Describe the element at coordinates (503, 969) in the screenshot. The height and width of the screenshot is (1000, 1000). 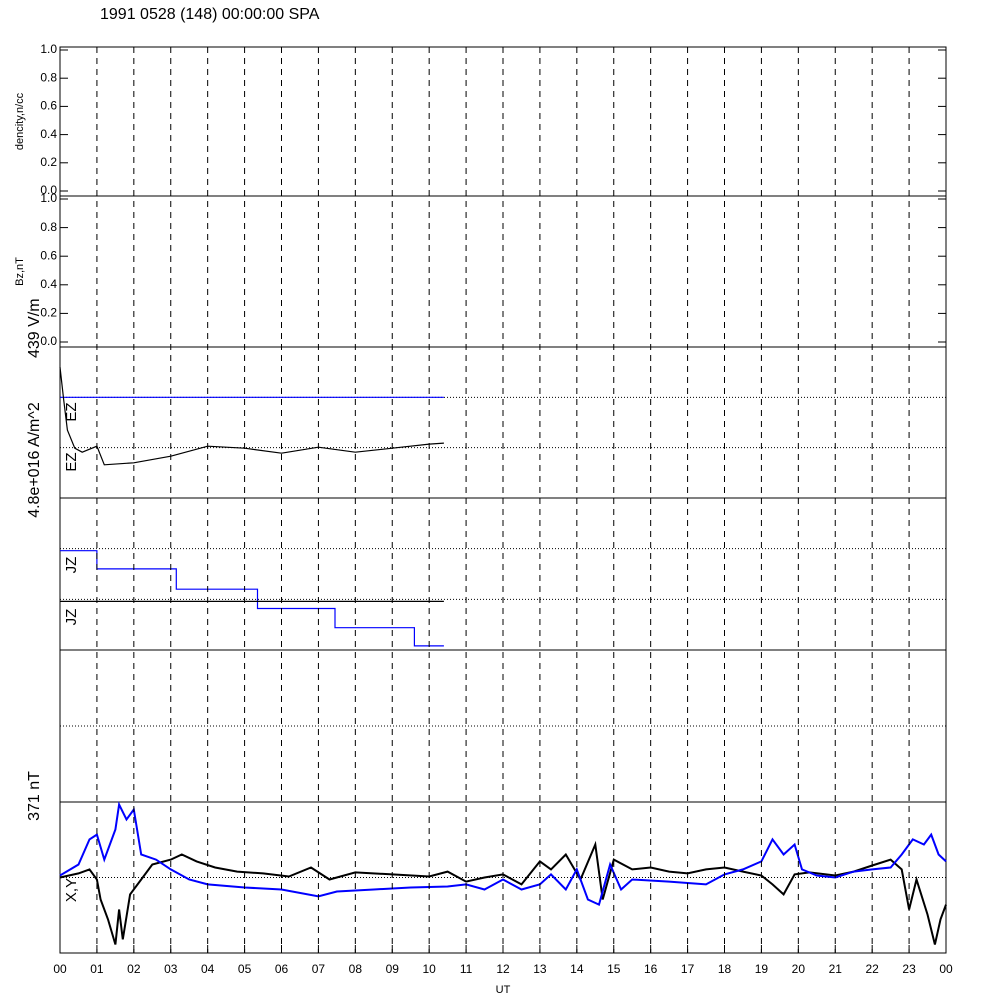
I see `x-tick-label: 12` at that location.